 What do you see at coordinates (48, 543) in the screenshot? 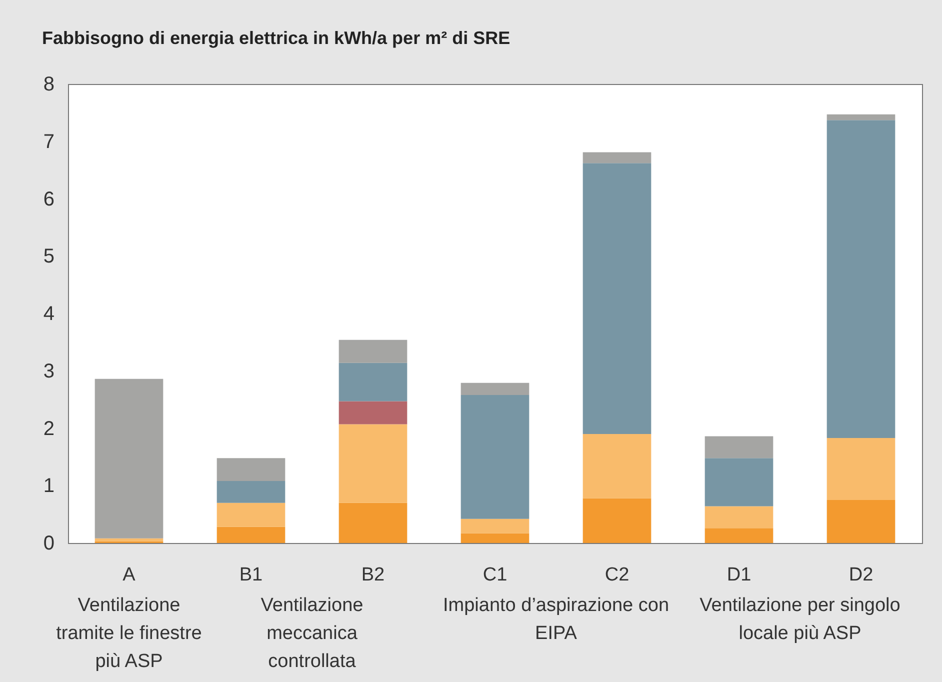
I see `y-tick-label: 0` at bounding box center [48, 543].